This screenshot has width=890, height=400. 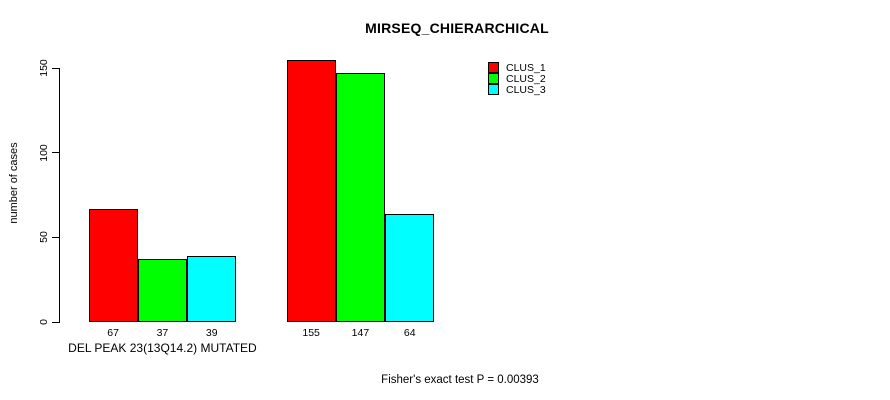 What do you see at coordinates (162, 290) in the screenshot?
I see `bar-clus_2-group1` at bounding box center [162, 290].